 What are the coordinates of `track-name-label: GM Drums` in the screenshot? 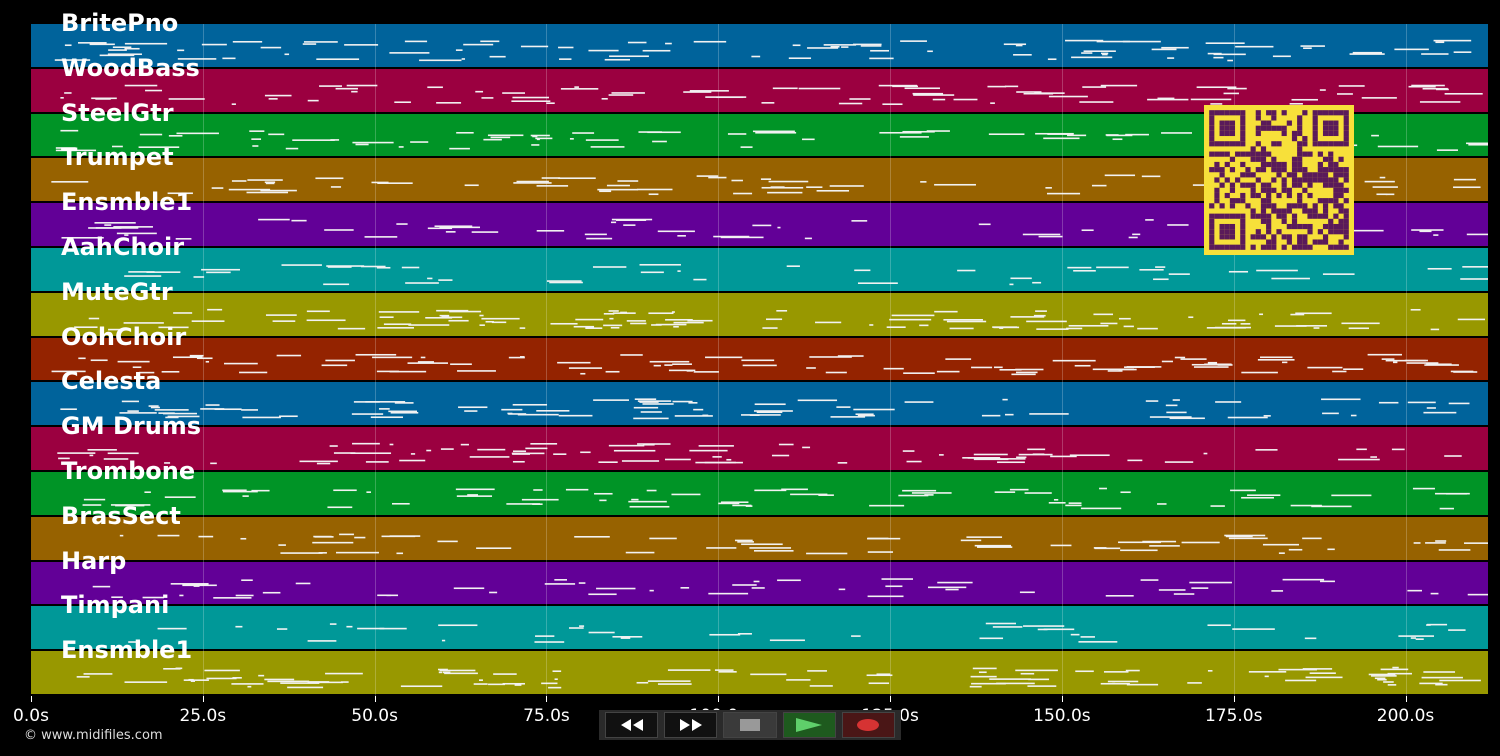 It's located at (131, 426).